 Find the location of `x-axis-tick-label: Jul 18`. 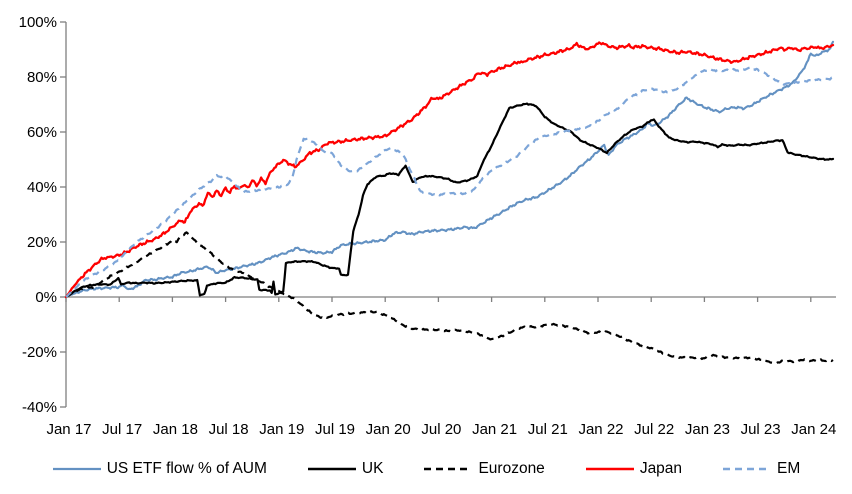

x-axis-tick-label: Jul 18 is located at coordinates (229, 429).